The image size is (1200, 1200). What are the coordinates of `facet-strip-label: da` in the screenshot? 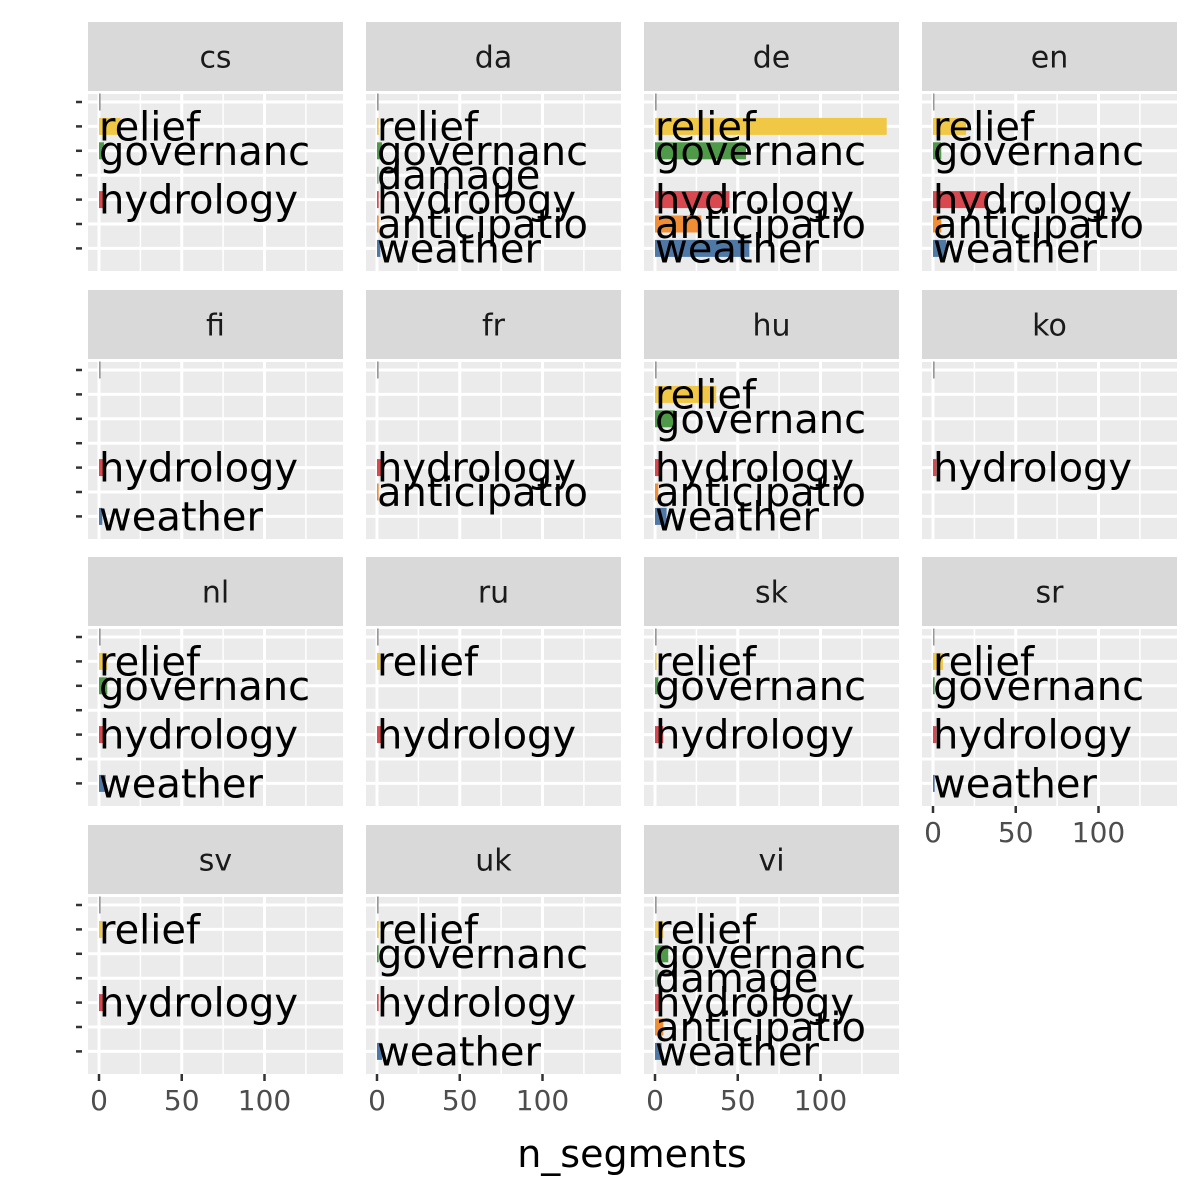 It's located at (493, 58).